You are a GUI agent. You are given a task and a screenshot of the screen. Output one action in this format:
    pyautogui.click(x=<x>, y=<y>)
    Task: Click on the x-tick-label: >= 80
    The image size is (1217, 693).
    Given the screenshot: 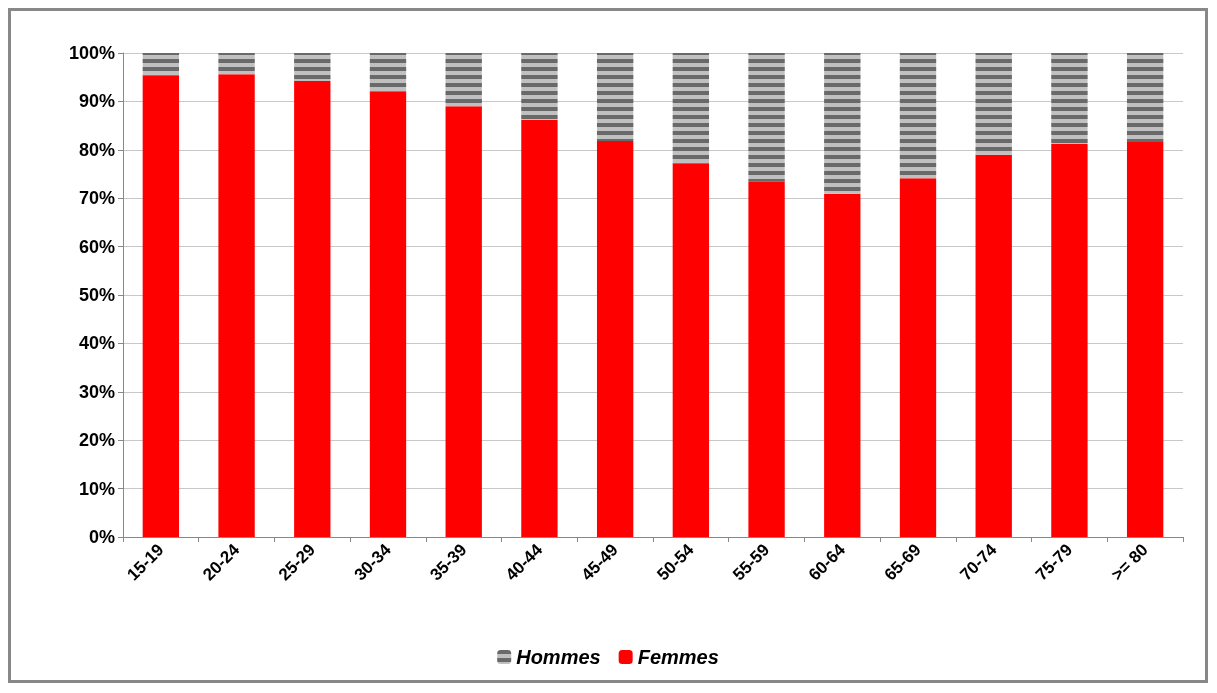 What is the action you would take?
    pyautogui.click(x=1129, y=562)
    